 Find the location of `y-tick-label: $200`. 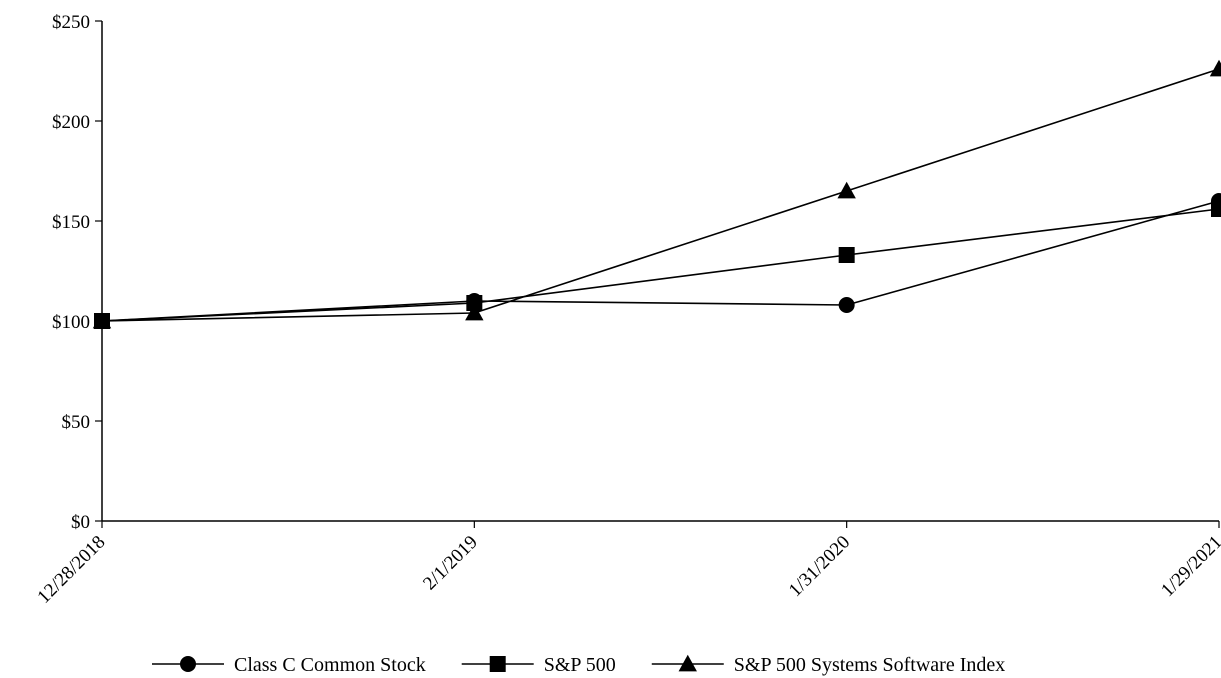

y-tick-label: $200 is located at coordinates (71, 122).